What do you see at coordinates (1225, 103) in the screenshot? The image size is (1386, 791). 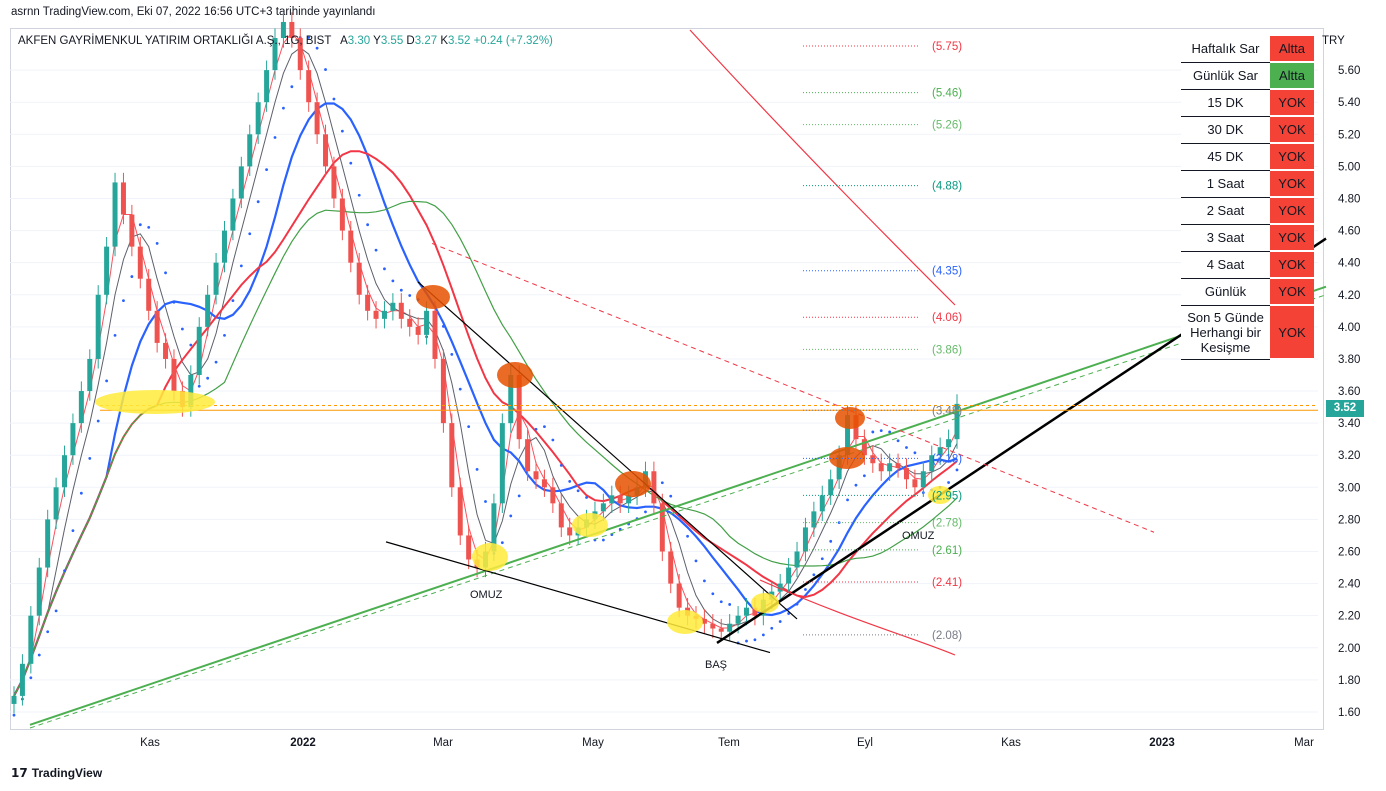 I see `signal-label: 15 DK` at bounding box center [1225, 103].